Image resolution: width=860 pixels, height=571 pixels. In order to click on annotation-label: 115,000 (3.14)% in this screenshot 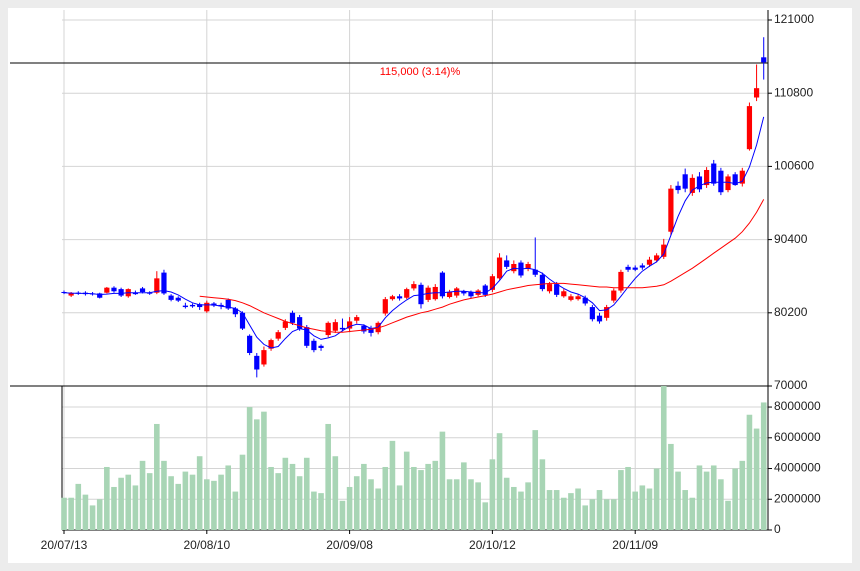, I will do `click(420, 72)`.